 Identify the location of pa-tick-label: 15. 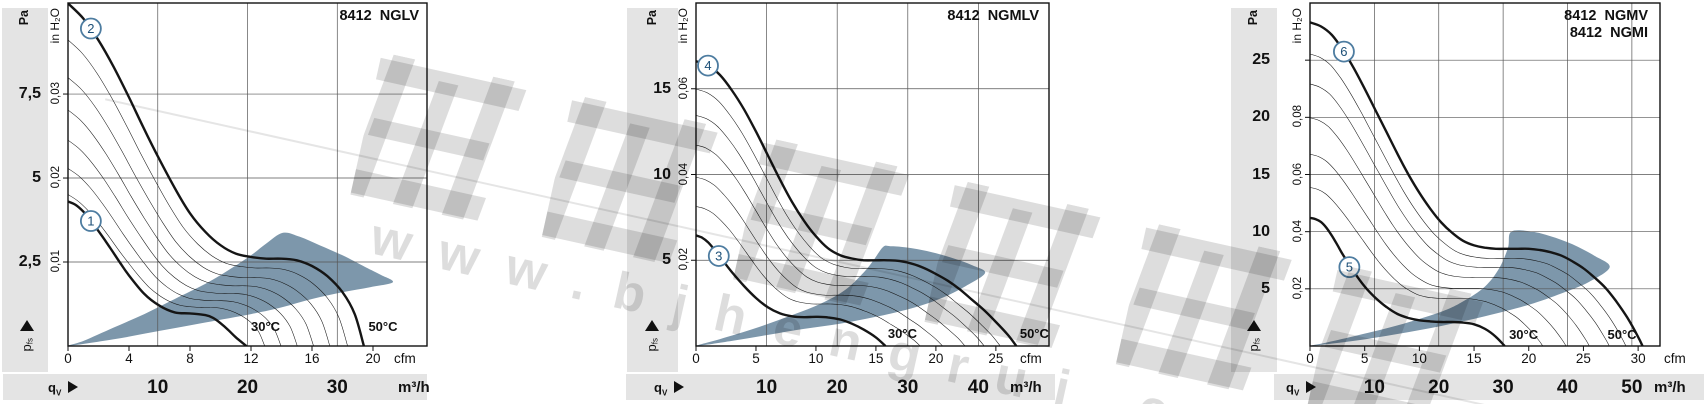
(662, 88).